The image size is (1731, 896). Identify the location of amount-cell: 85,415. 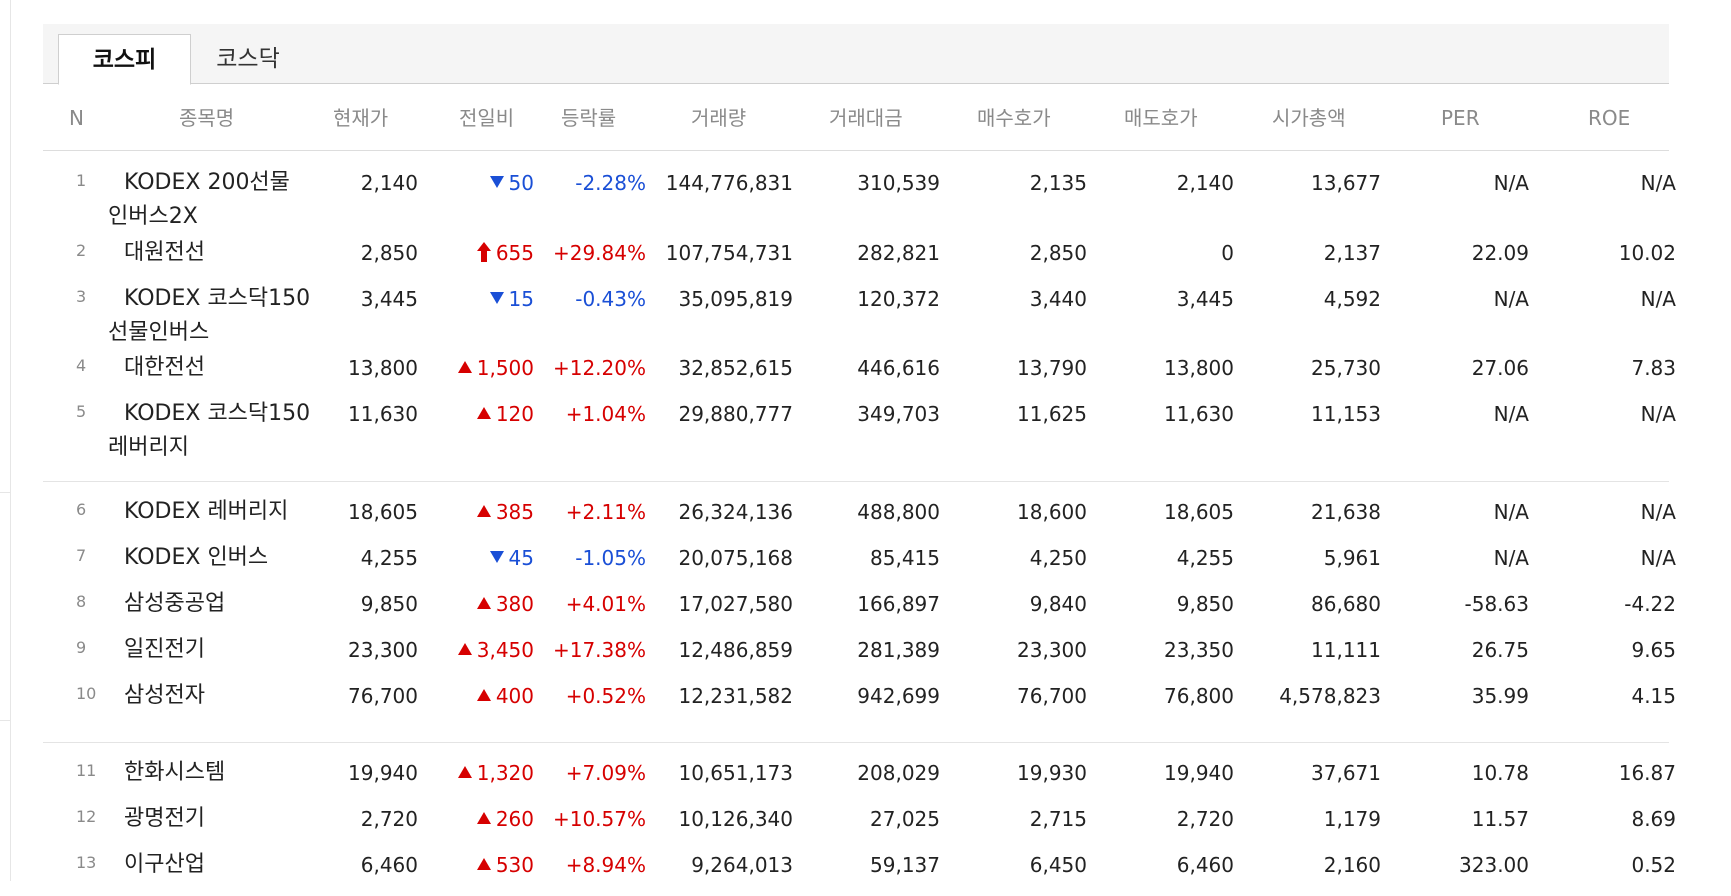
(905, 558).